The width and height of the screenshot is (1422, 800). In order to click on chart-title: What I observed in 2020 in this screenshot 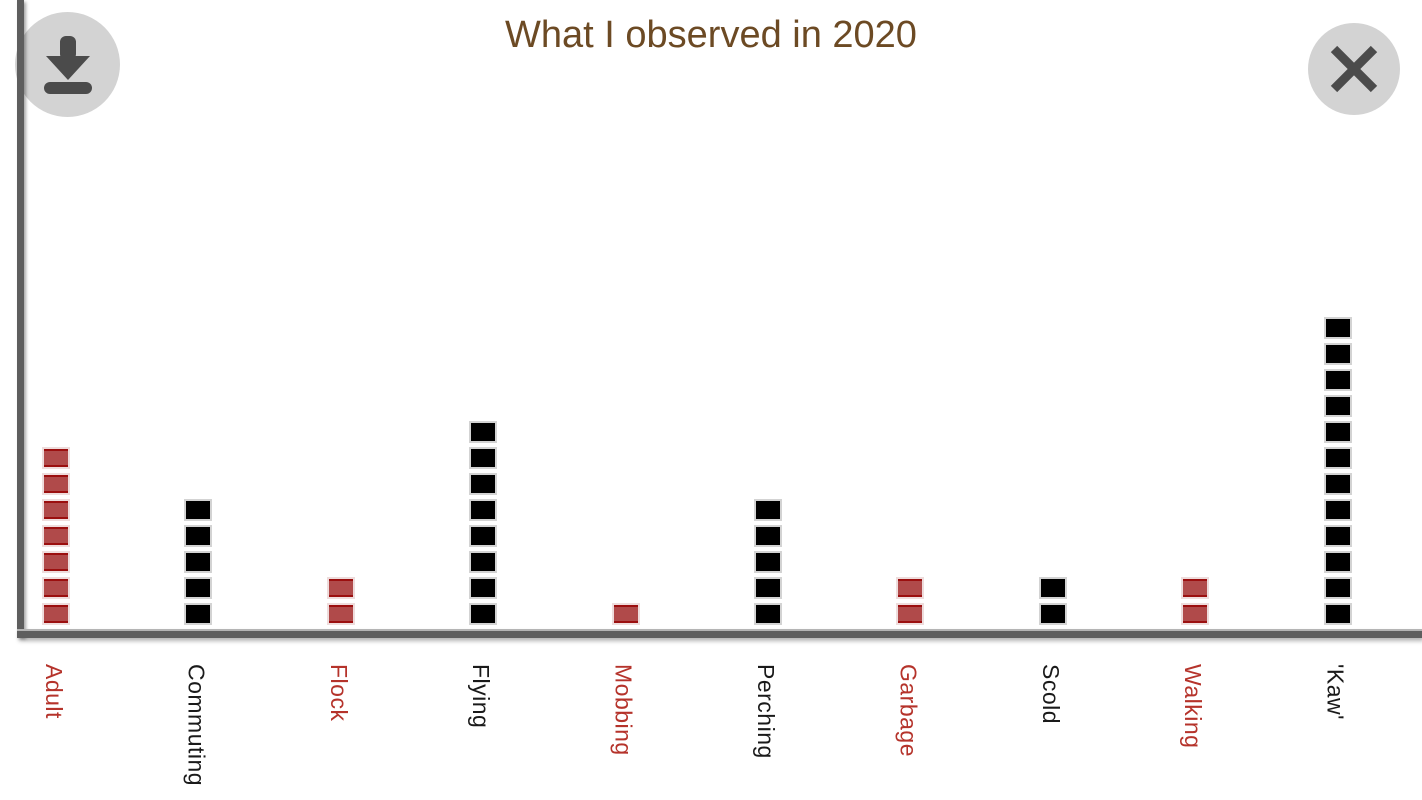, I will do `click(711, 35)`.